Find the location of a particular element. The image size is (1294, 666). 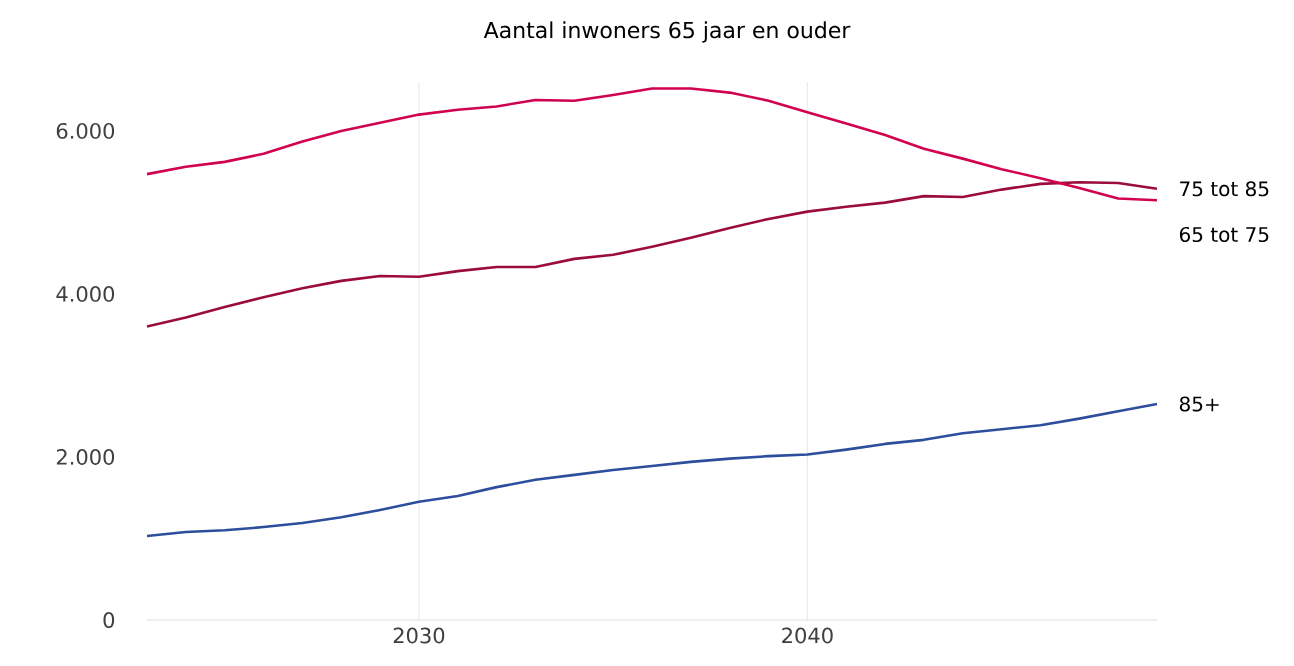

series-label: 65 tot 75 is located at coordinates (1224, 234).